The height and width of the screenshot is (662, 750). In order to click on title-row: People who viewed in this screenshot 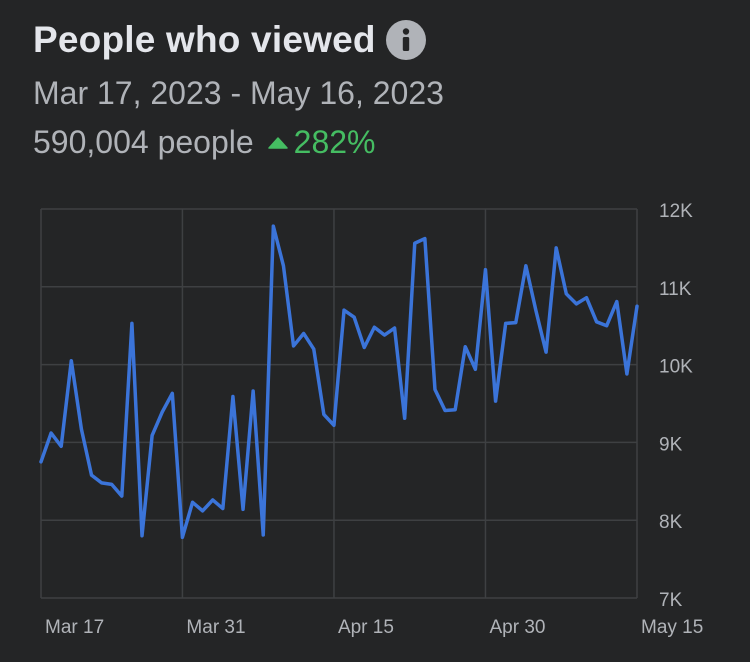, I will do `click(381, 40)`.